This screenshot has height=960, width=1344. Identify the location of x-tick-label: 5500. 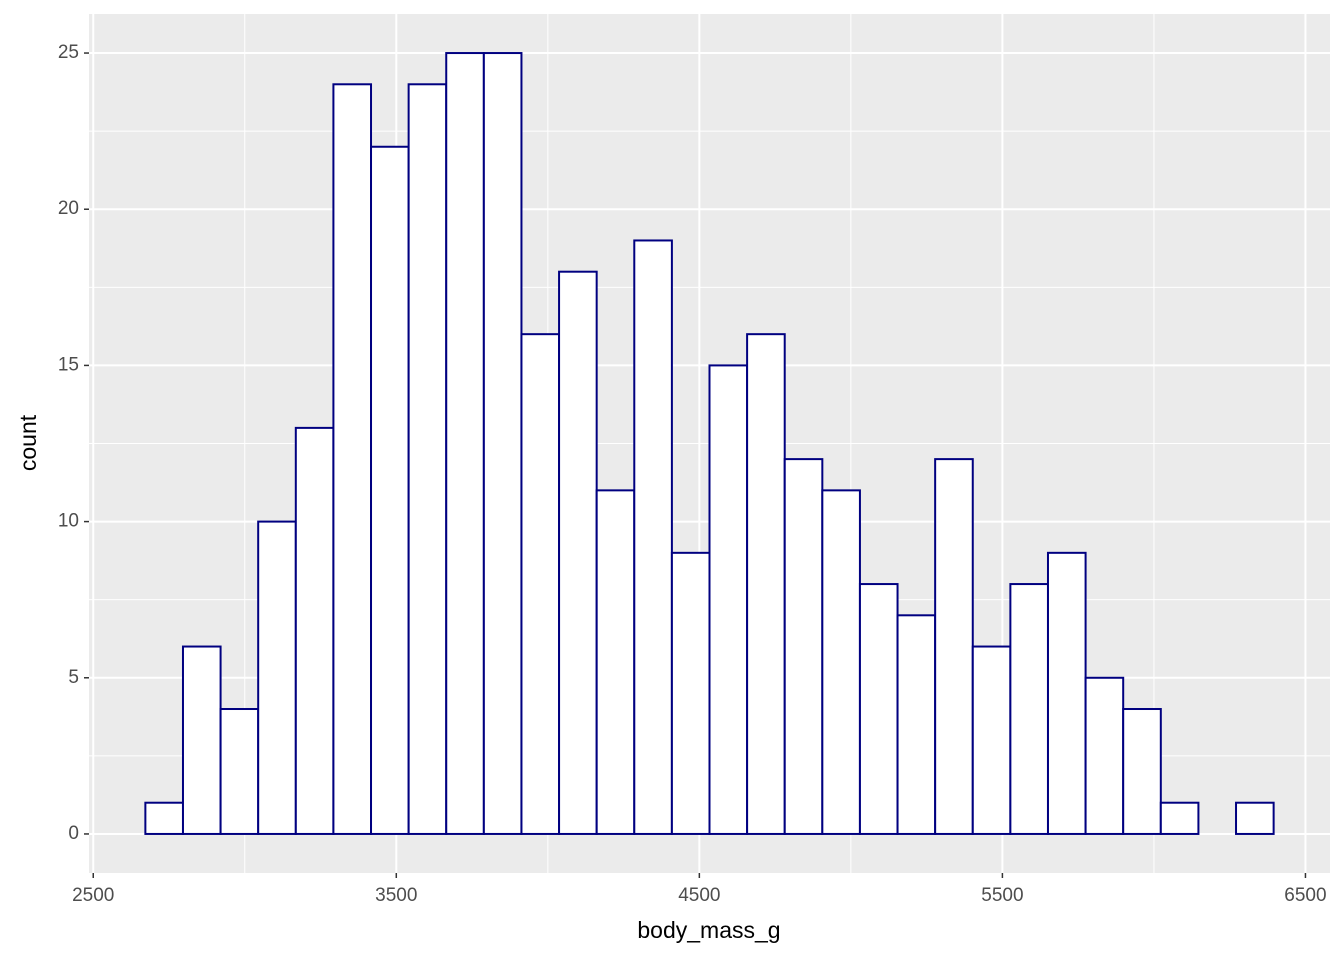
(1002, 895).